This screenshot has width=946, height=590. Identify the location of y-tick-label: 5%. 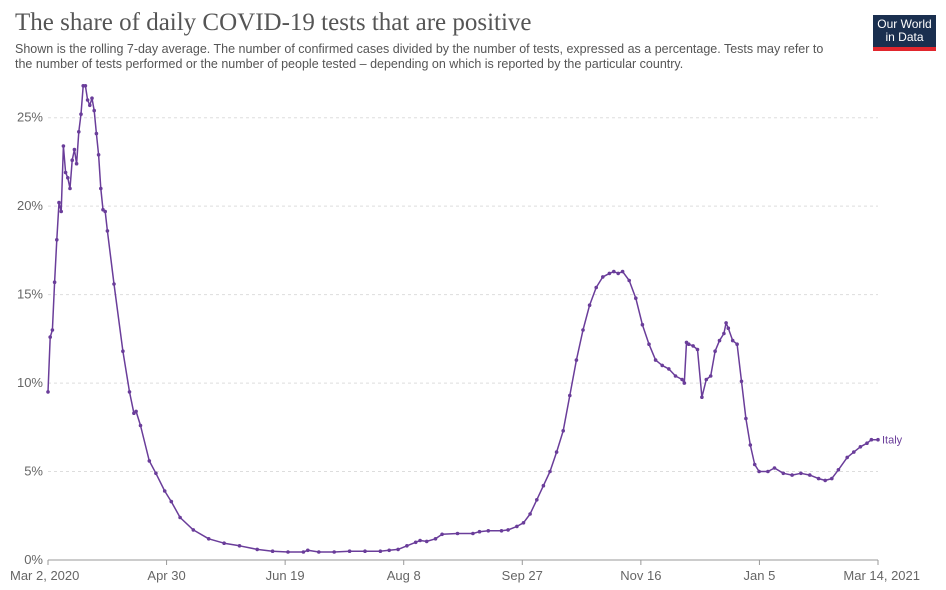
(33, 471).